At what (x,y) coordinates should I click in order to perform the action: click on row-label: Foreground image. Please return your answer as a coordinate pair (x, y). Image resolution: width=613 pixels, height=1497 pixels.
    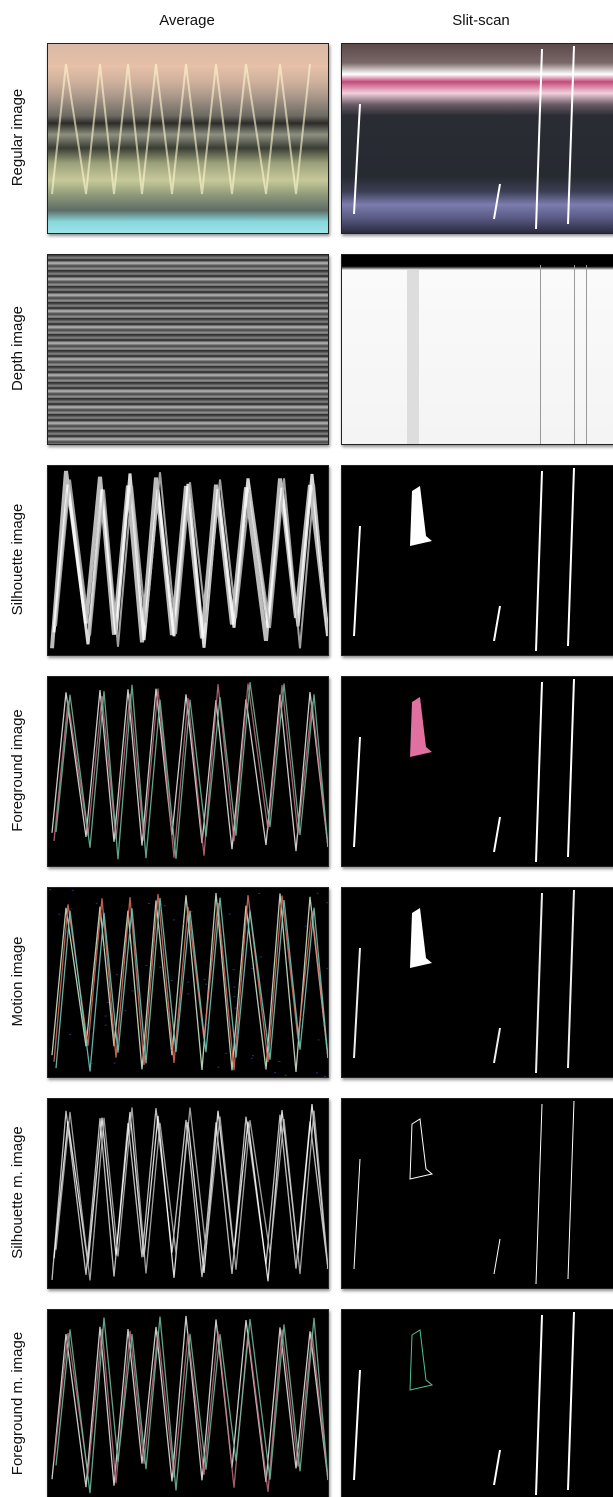
    Looking at the image, I should click on (17, 770).